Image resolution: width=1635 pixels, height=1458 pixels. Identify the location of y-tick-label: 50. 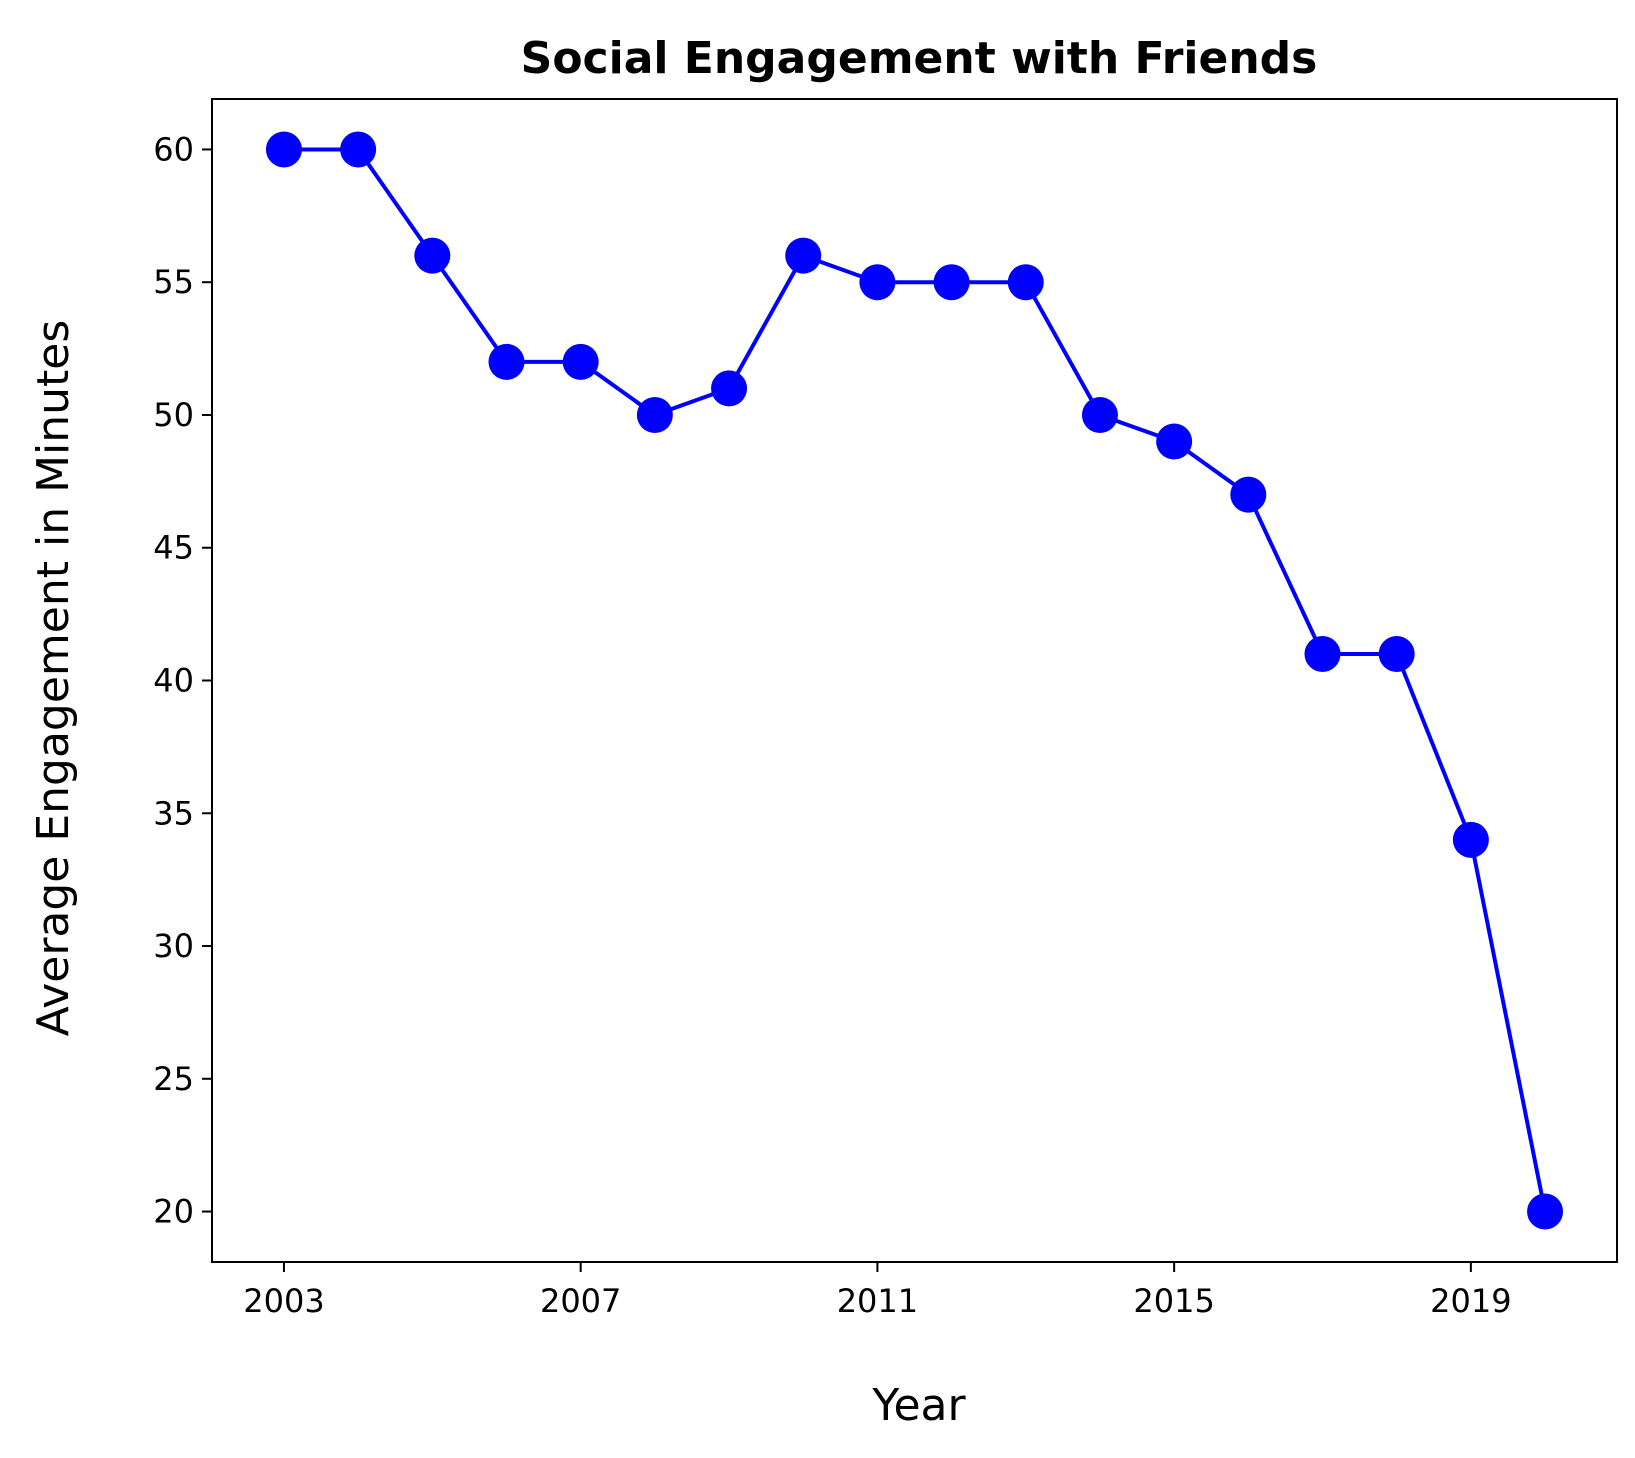
(173, 415).